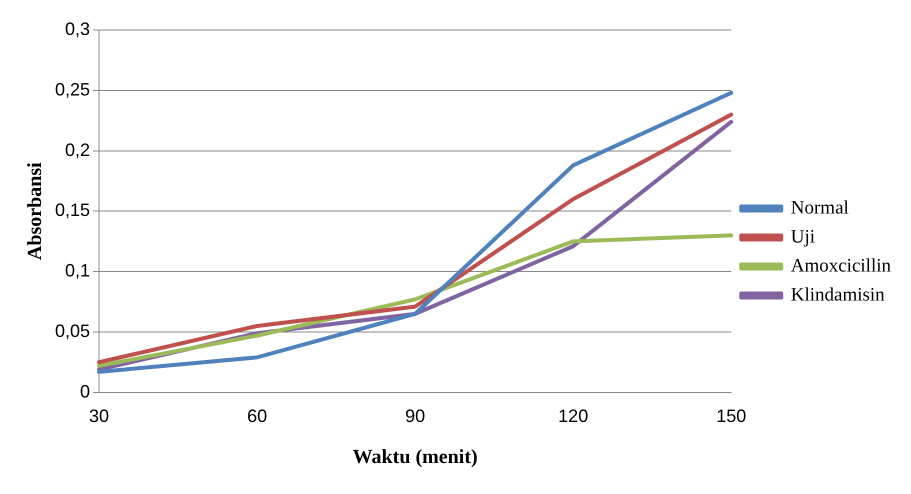  What do you see at coordinates (77, 28) in the screenshot?
I see `y-tick-label: 0,3` at bounding box center [77, 28].